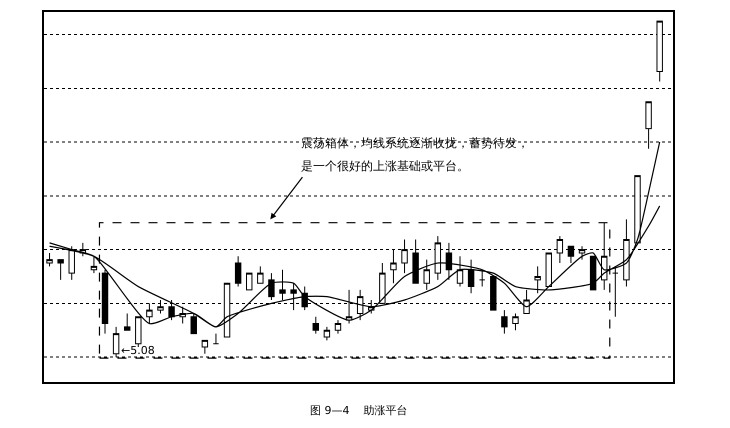 The width and height of the screenshot is (730, 428). Describe the element at coordinates (359, 410) in the screenshot. I see `caption: 图 9—4 助涨平台` at that location.